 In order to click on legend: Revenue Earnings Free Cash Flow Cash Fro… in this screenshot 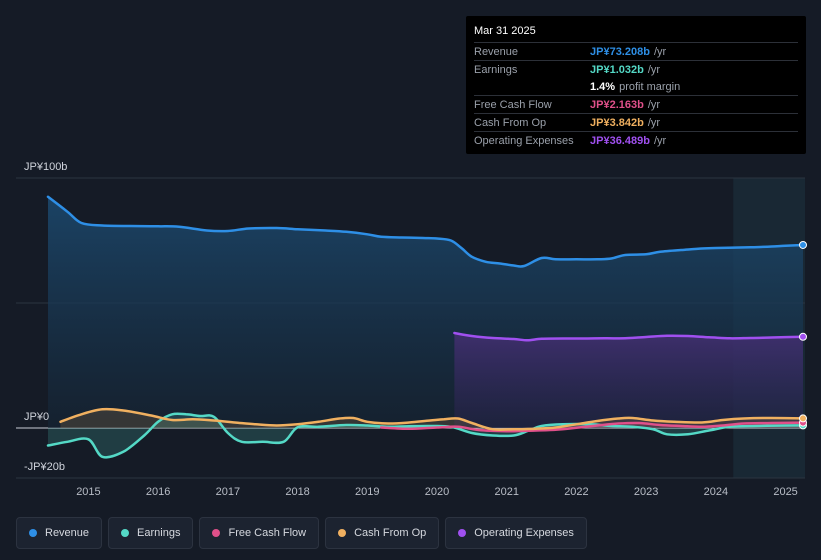, I will do `click(301, 533)`.